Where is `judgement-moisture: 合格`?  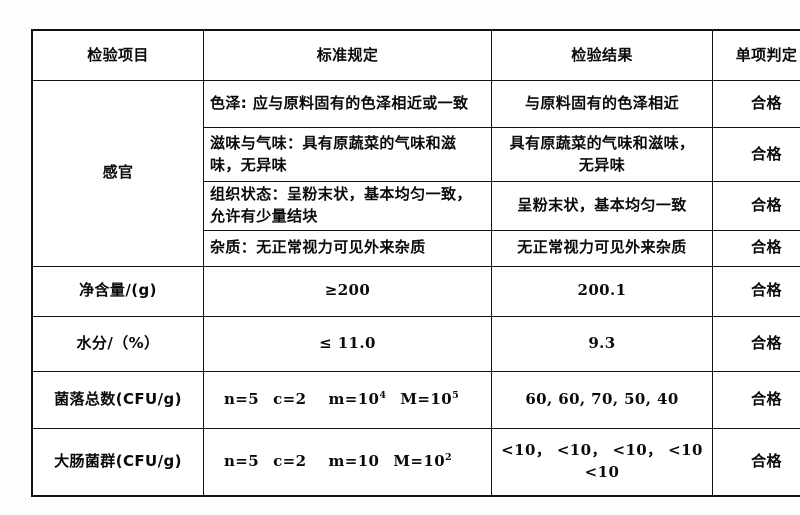 judgement-moisture: 合格 is located at coordinates (756, 343).